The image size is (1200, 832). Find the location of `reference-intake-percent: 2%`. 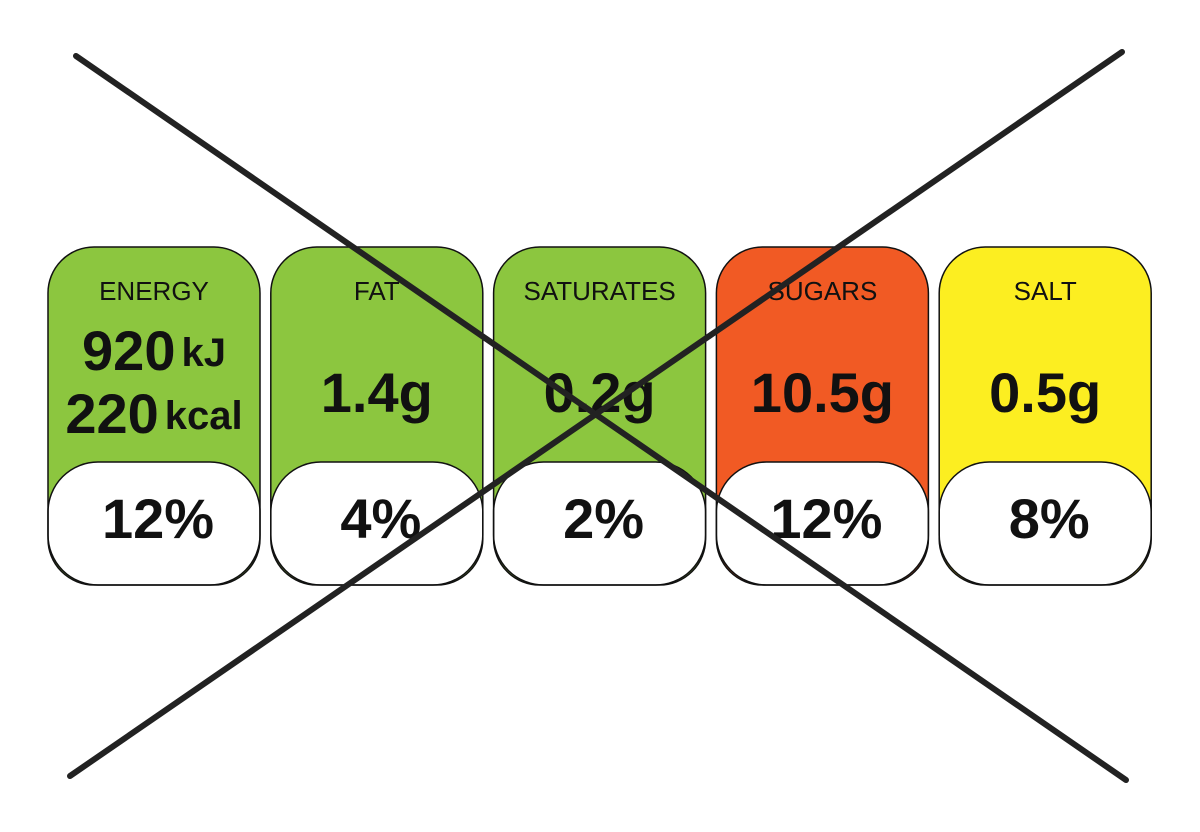

reference-intake-percent: 2% is located at coordinates (603, 518).